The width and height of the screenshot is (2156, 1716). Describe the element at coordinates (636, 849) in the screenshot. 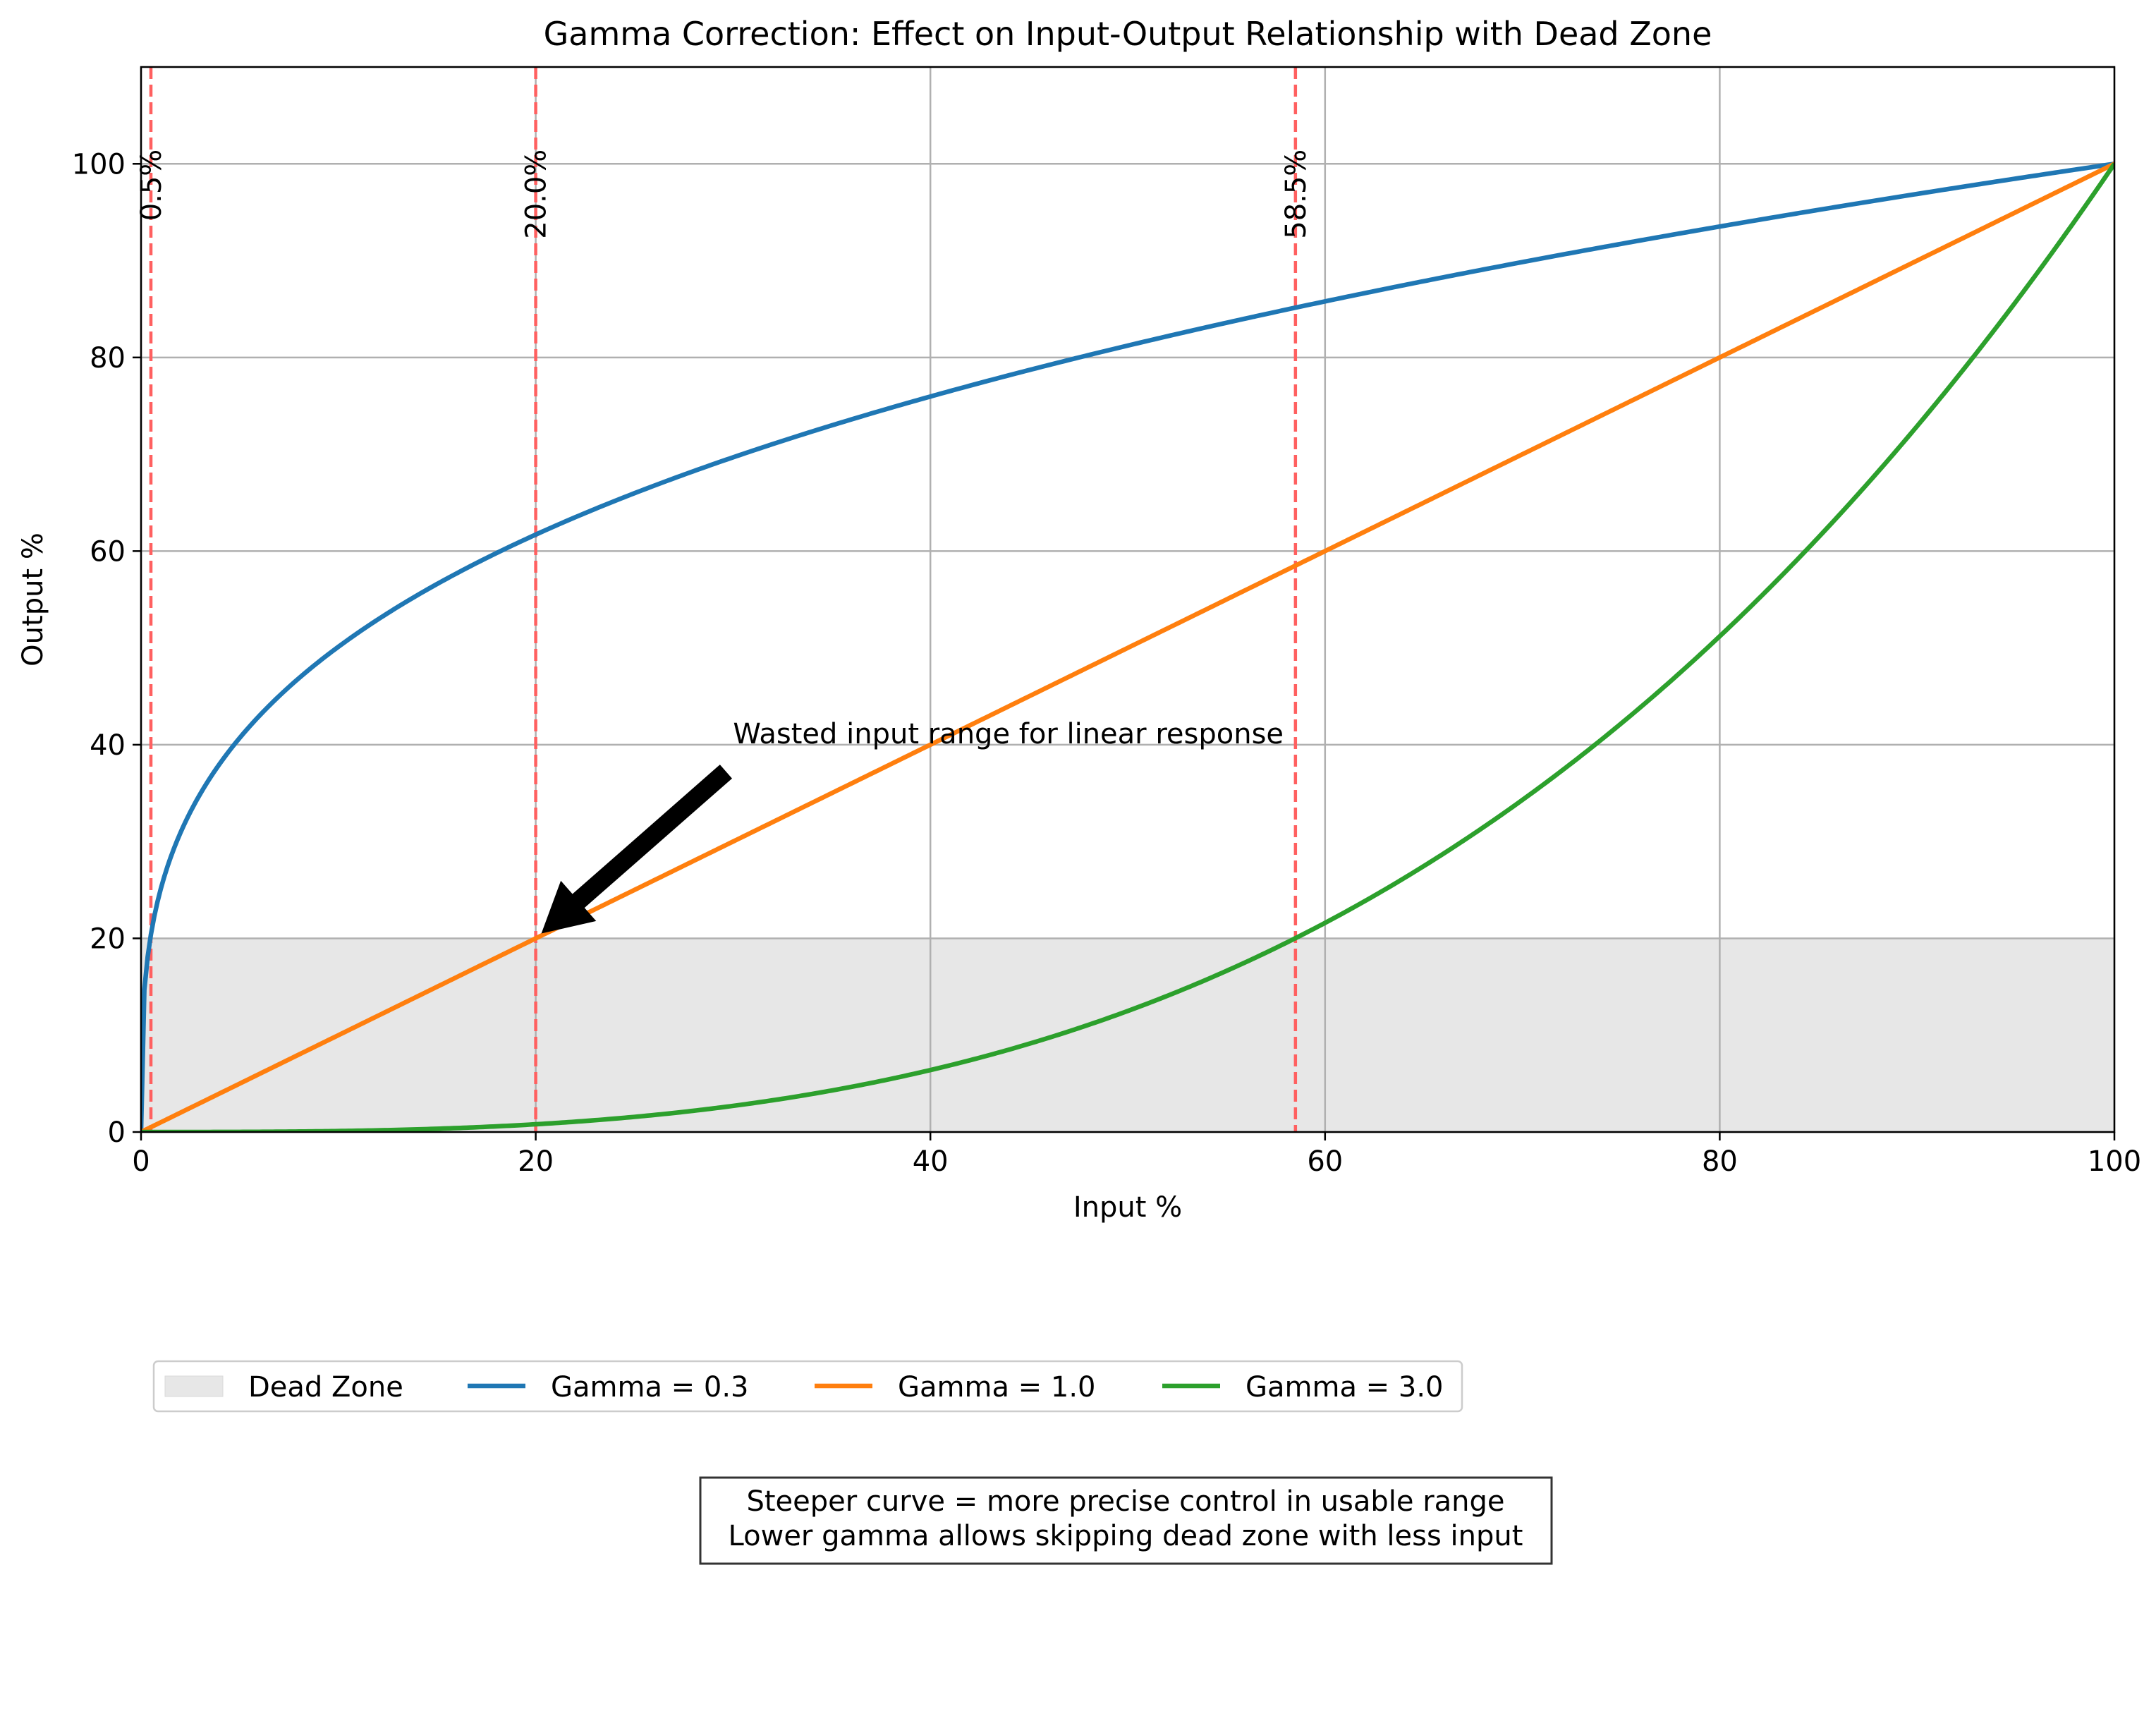

I see `annotation-arrow` at that location.